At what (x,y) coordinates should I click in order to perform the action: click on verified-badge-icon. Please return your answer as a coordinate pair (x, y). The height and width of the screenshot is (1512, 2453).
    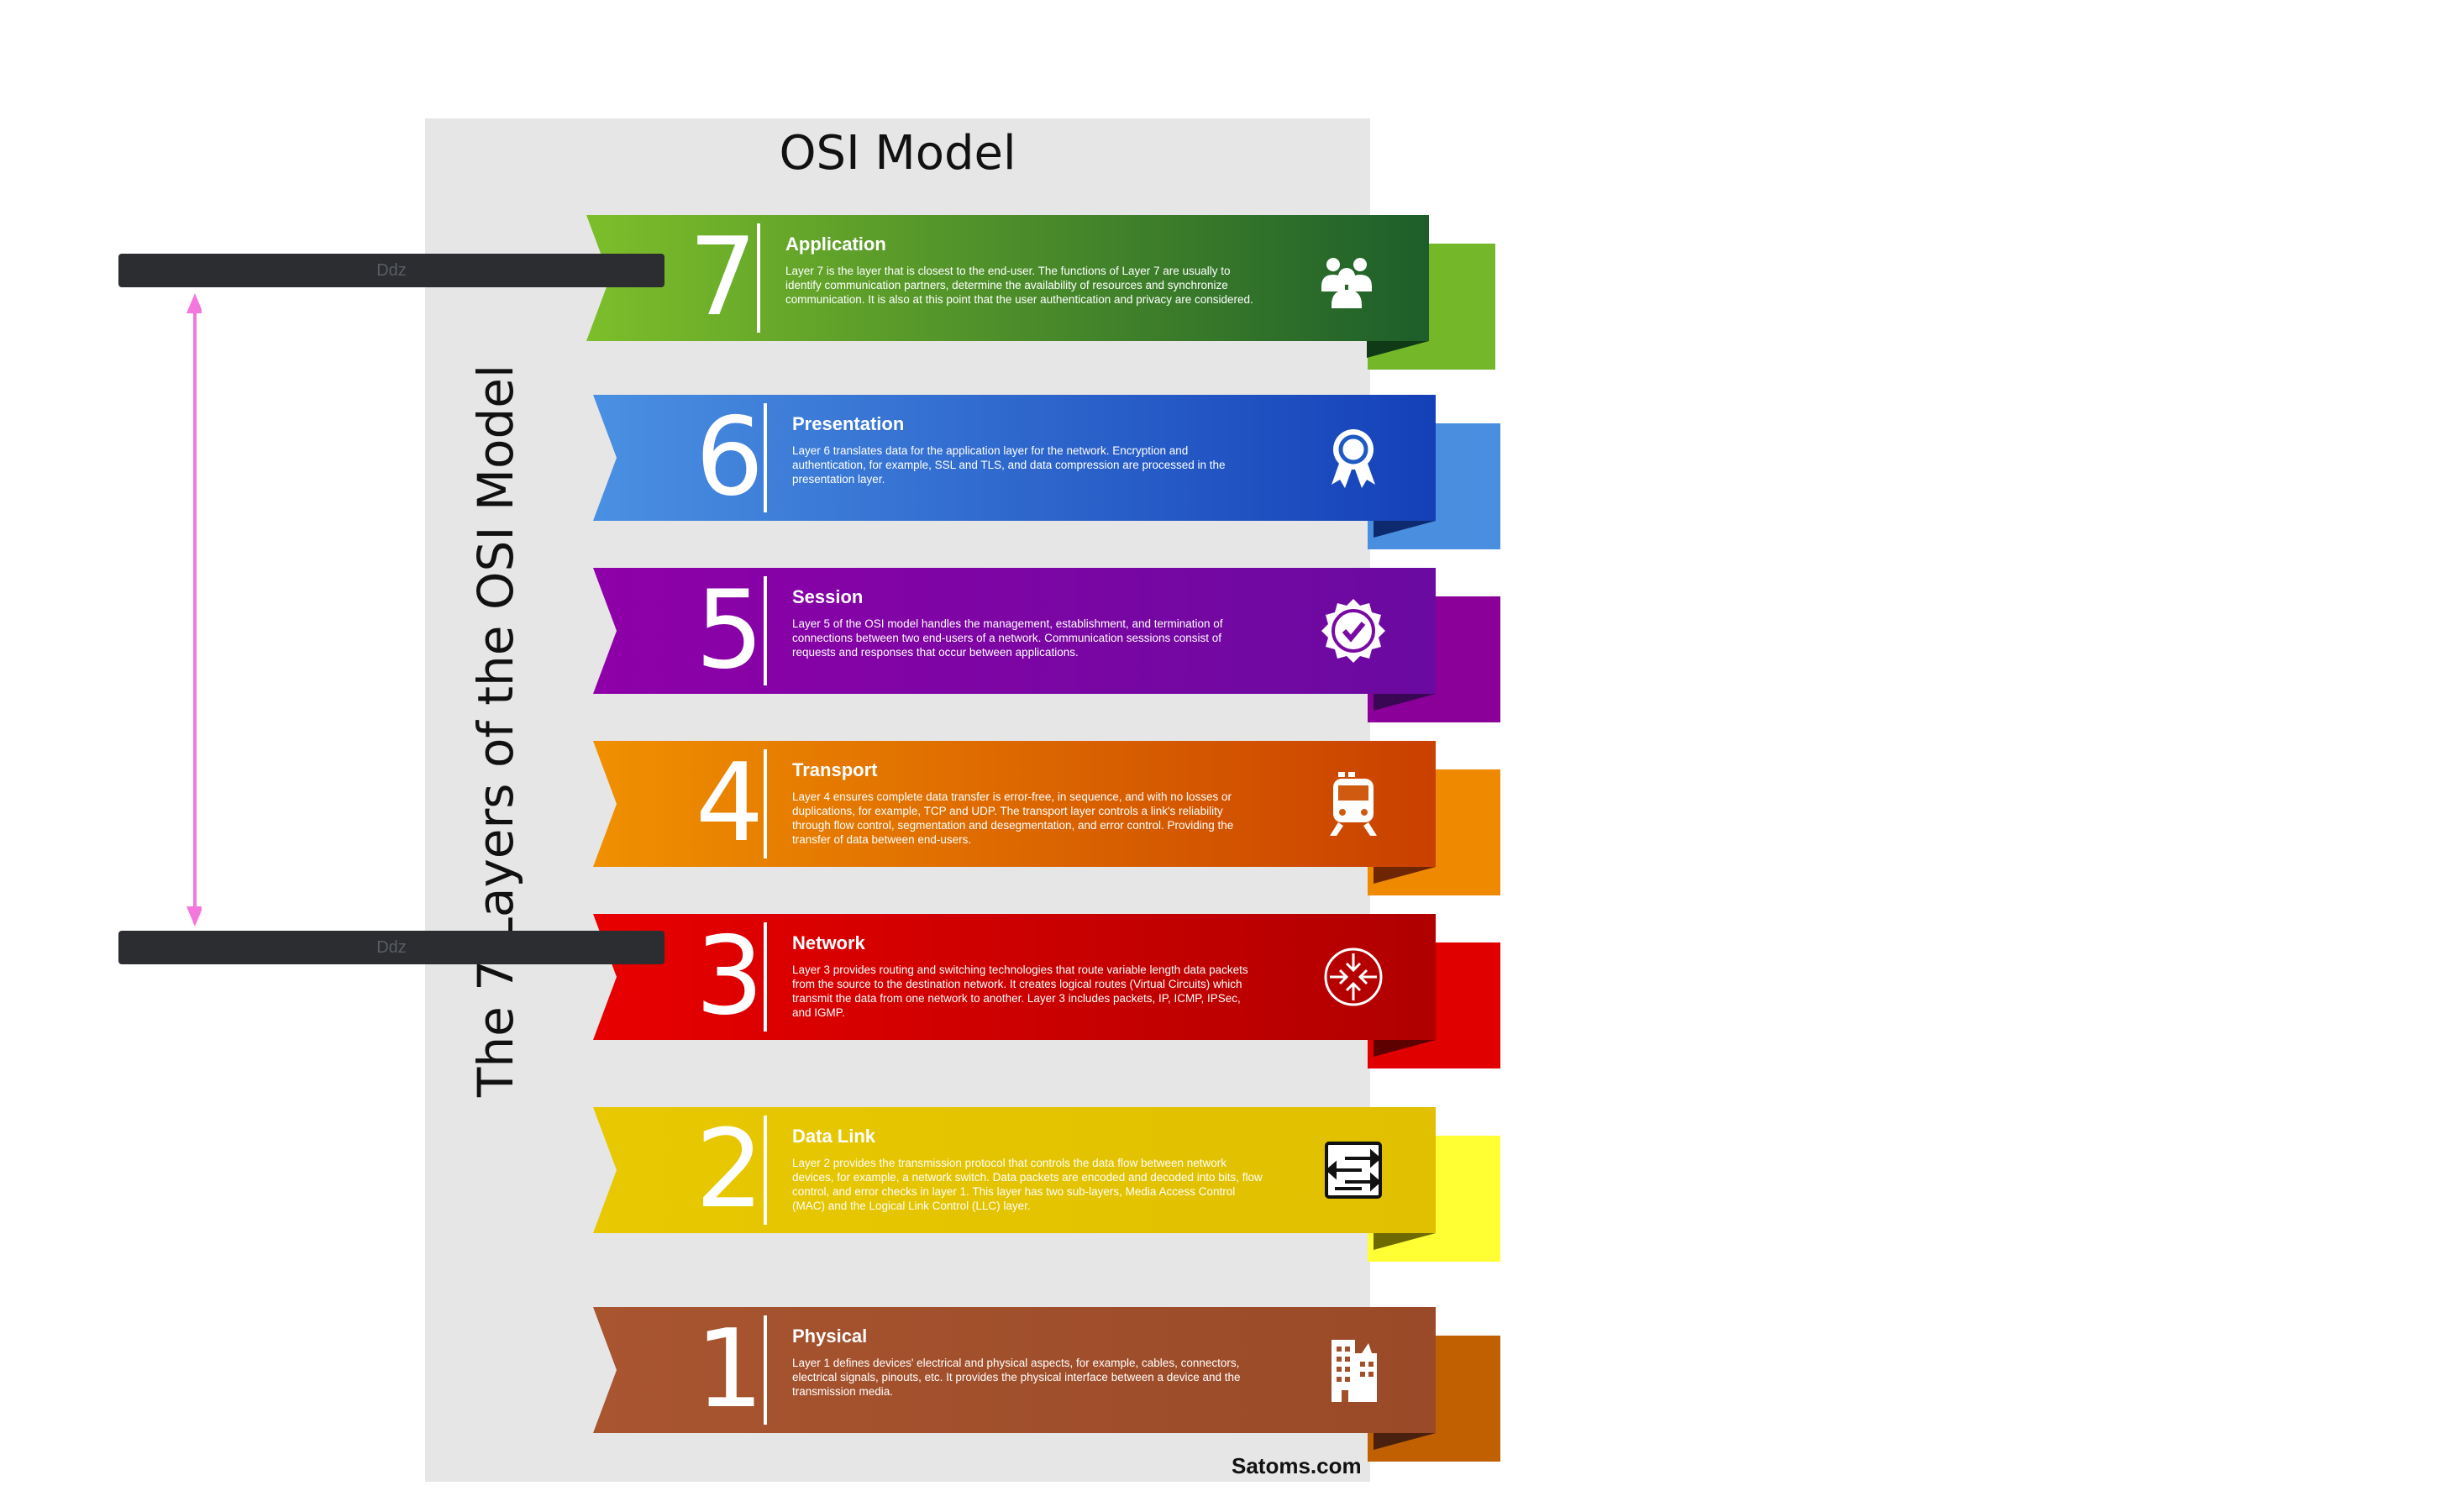
    Looking at the image, I should click on (1353, 630).